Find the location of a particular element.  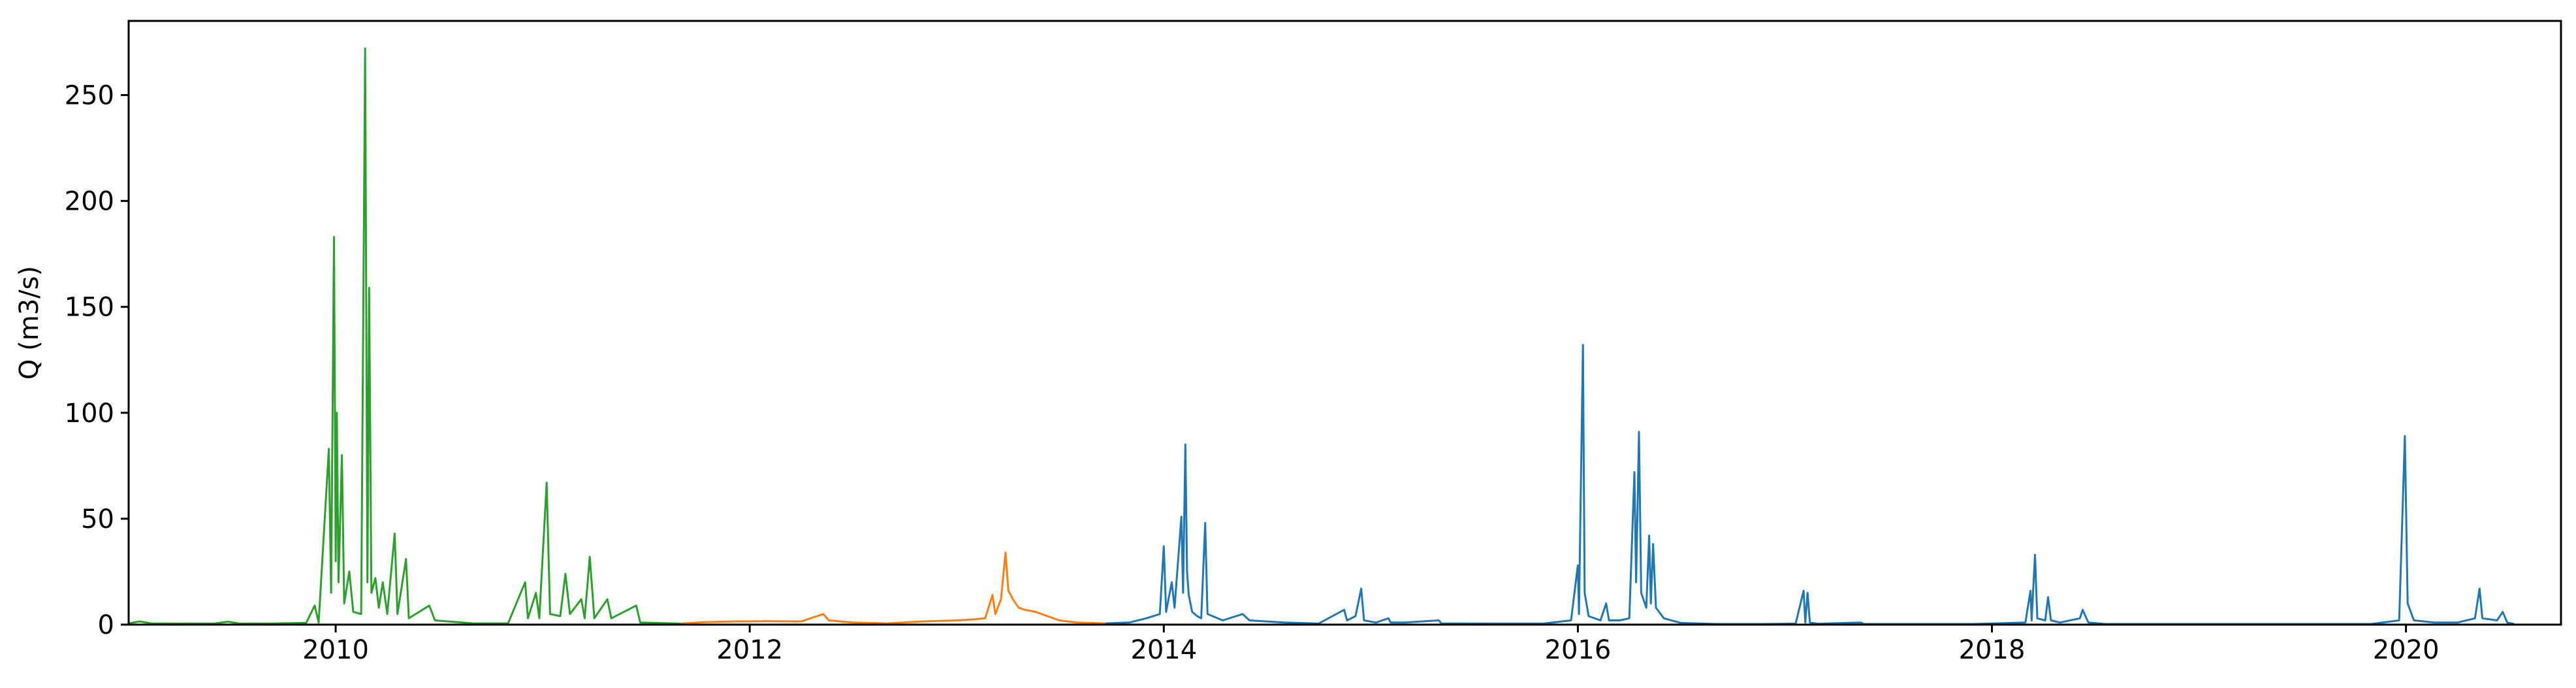

x-tick-label: 2010 is located at coordinates (336, 650).